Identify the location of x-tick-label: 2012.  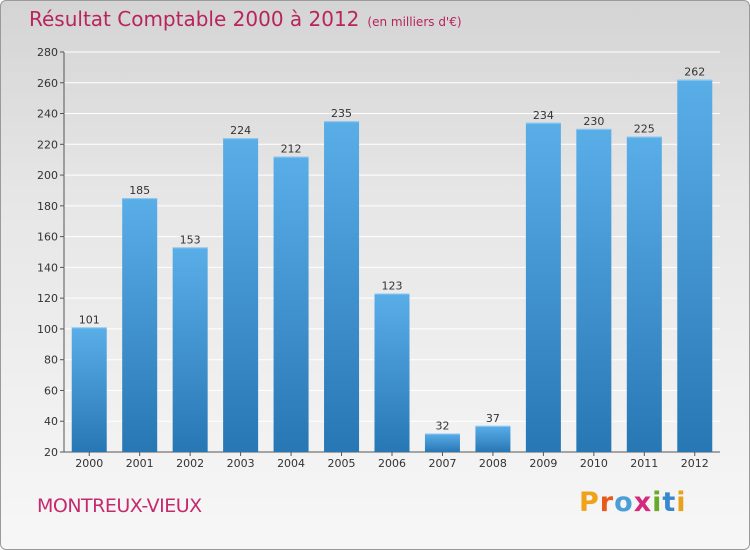
(695, 463).